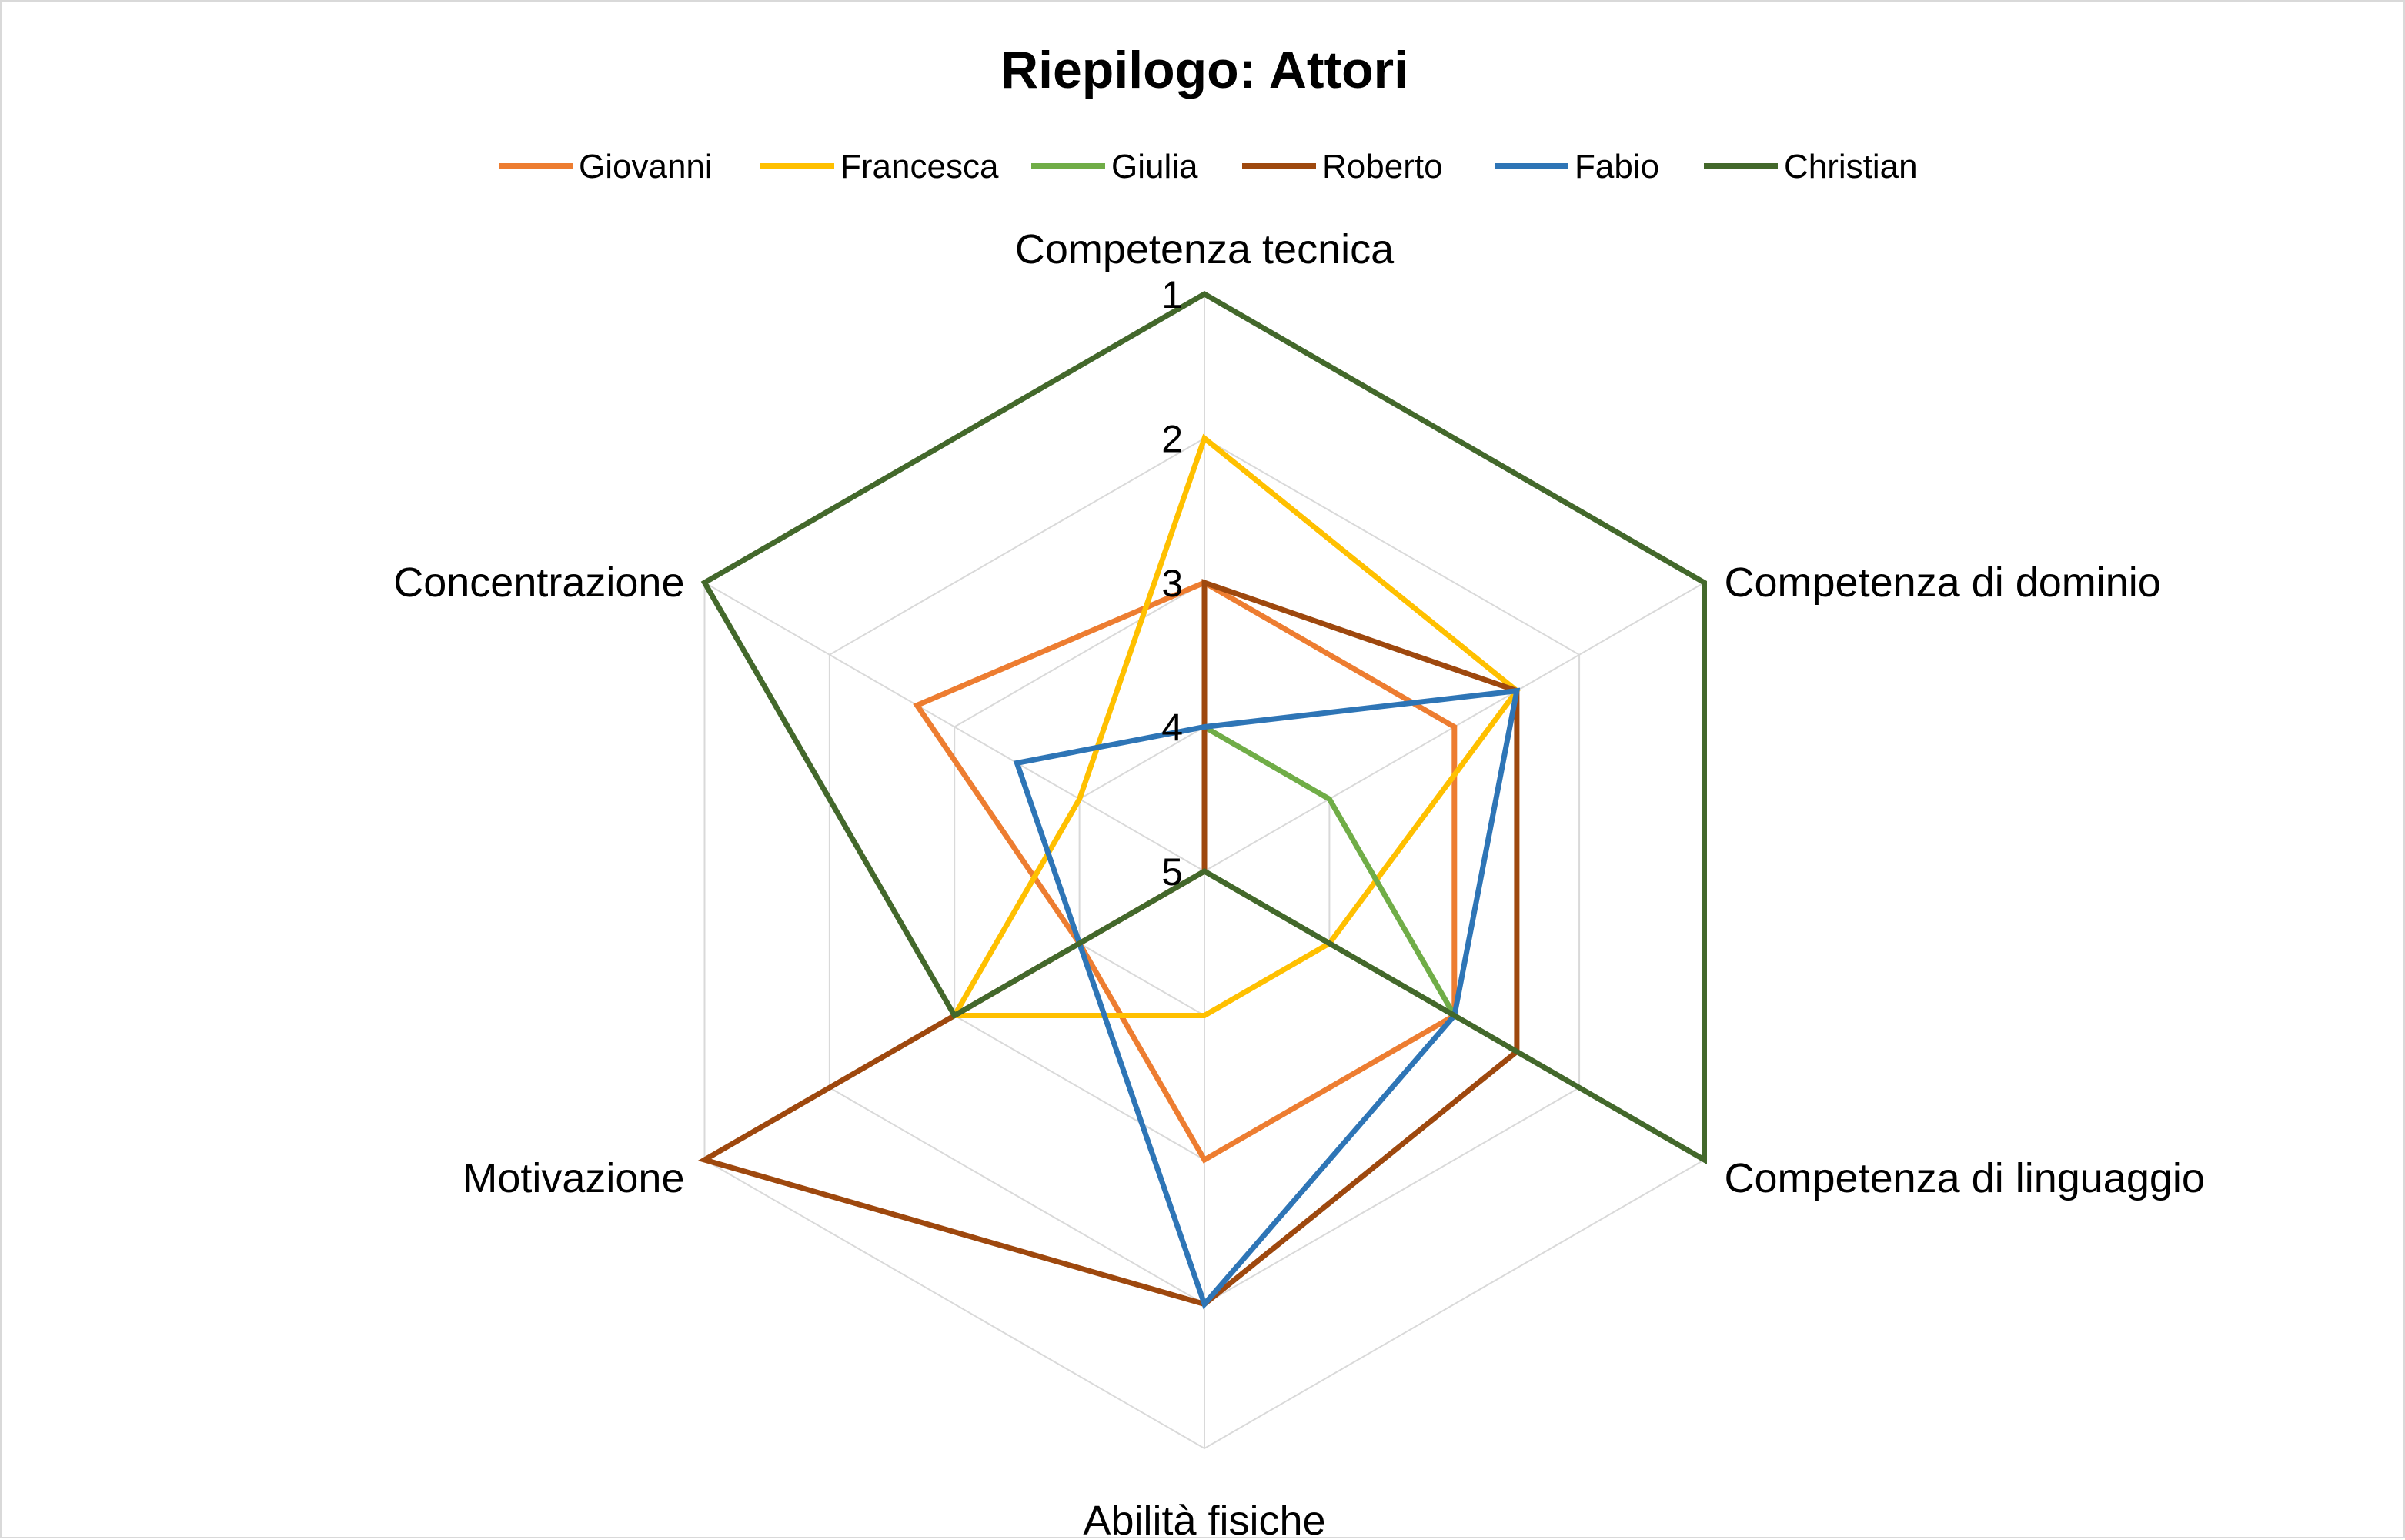 The width and height of the screenshot is (2405, 1540). Describe the element at coordinates (919, 166) in the screenshot. I see `legend-label-francesca: Francesca` at that location.